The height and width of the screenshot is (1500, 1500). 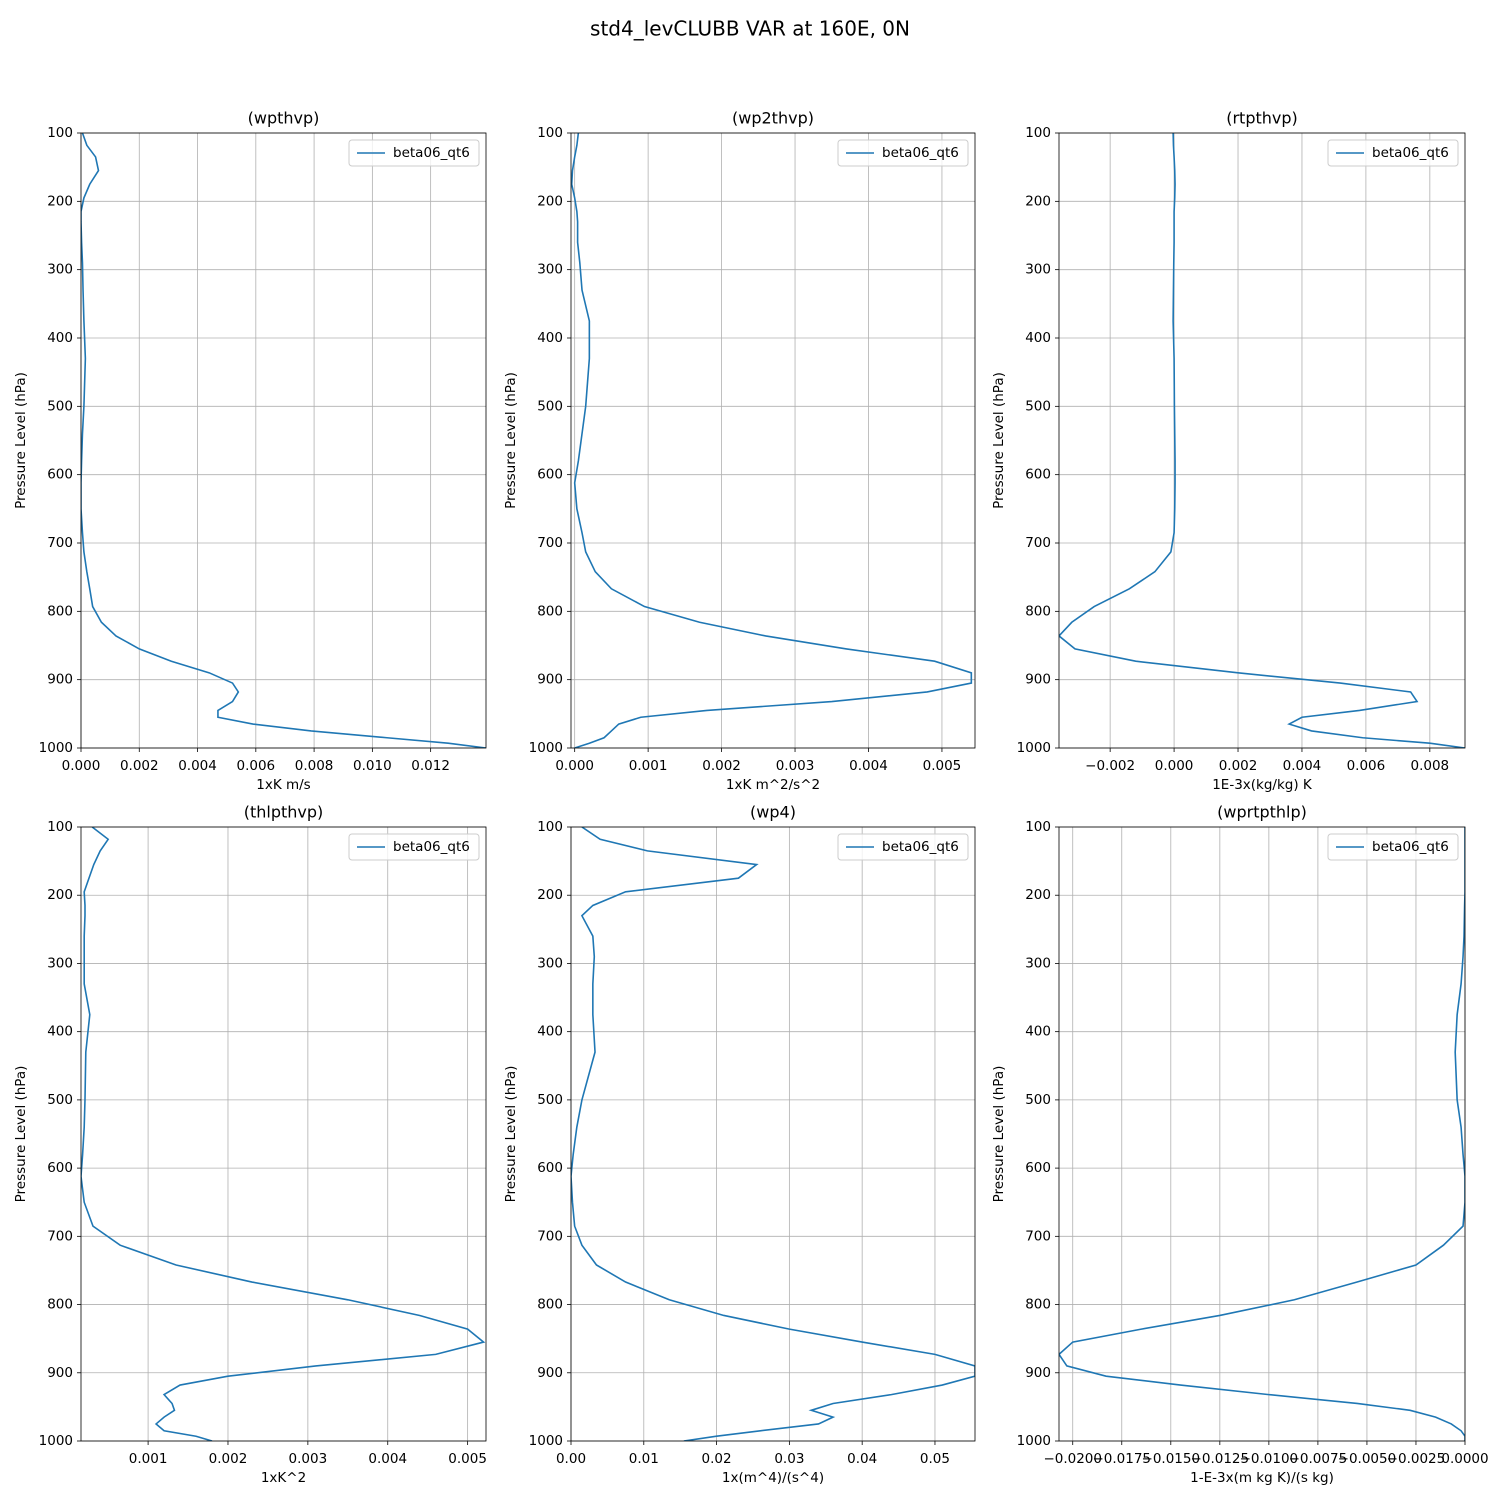 I want to click on subplot-title: (wprtpthlp), so click(x=1262, y=812).